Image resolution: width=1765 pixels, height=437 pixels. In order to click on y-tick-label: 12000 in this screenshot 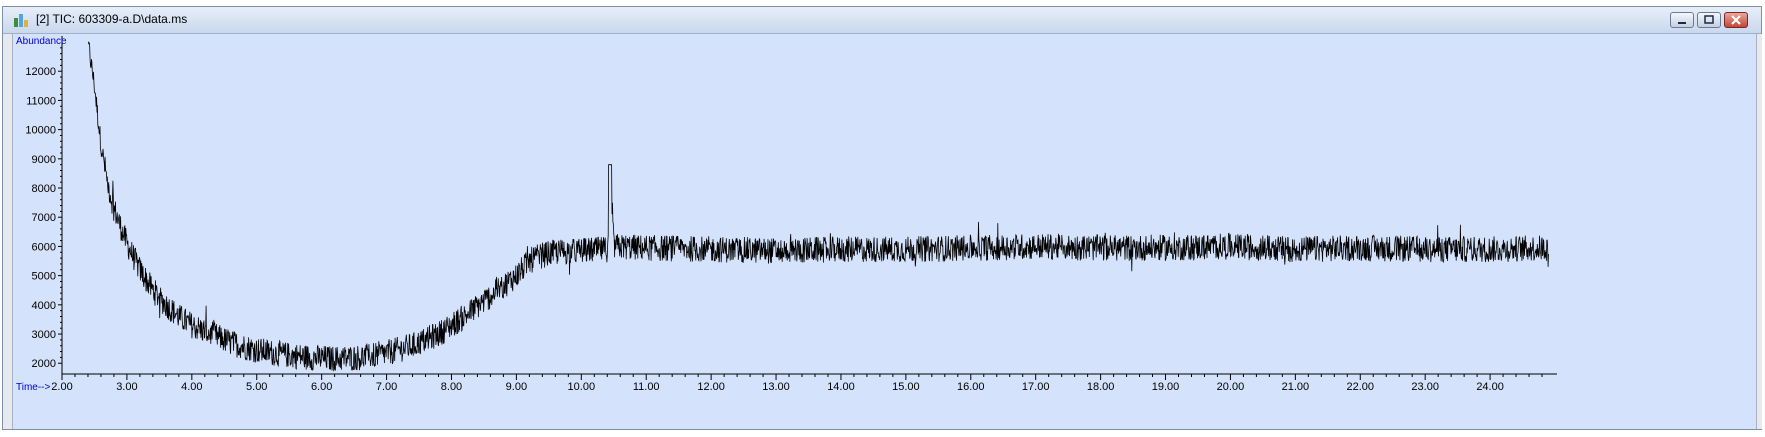, I will do `click(40, 72)`.